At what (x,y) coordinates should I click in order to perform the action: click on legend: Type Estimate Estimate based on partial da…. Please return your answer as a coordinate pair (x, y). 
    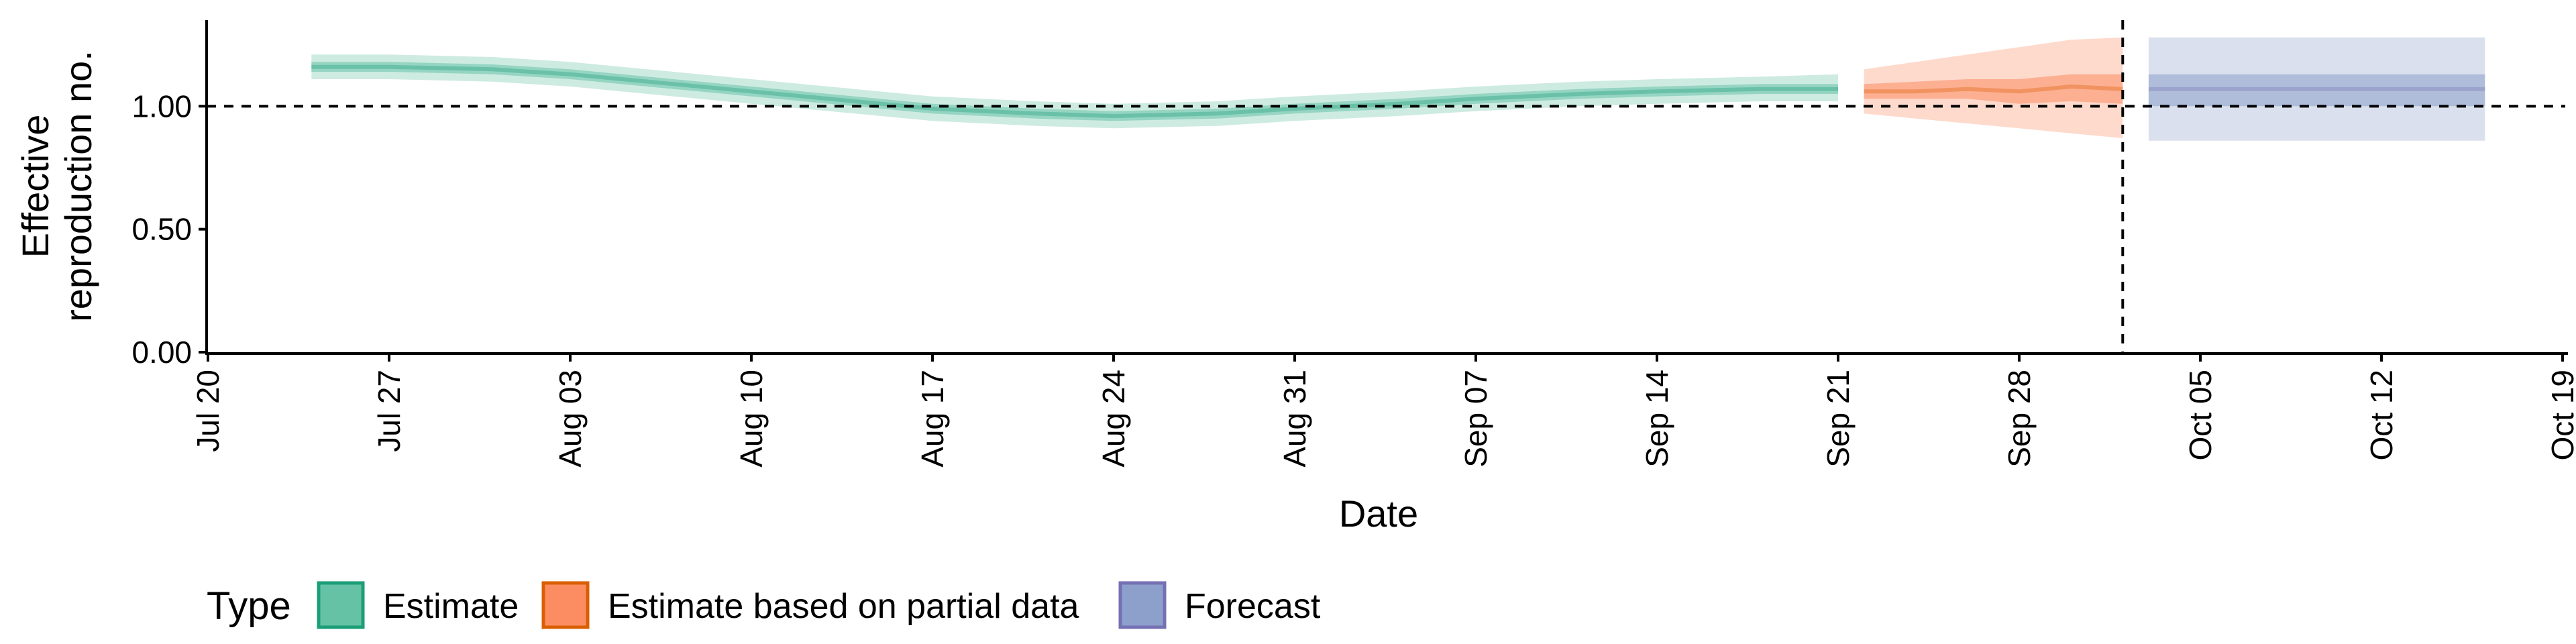
    Looking at the image, I should click on (764, 605).